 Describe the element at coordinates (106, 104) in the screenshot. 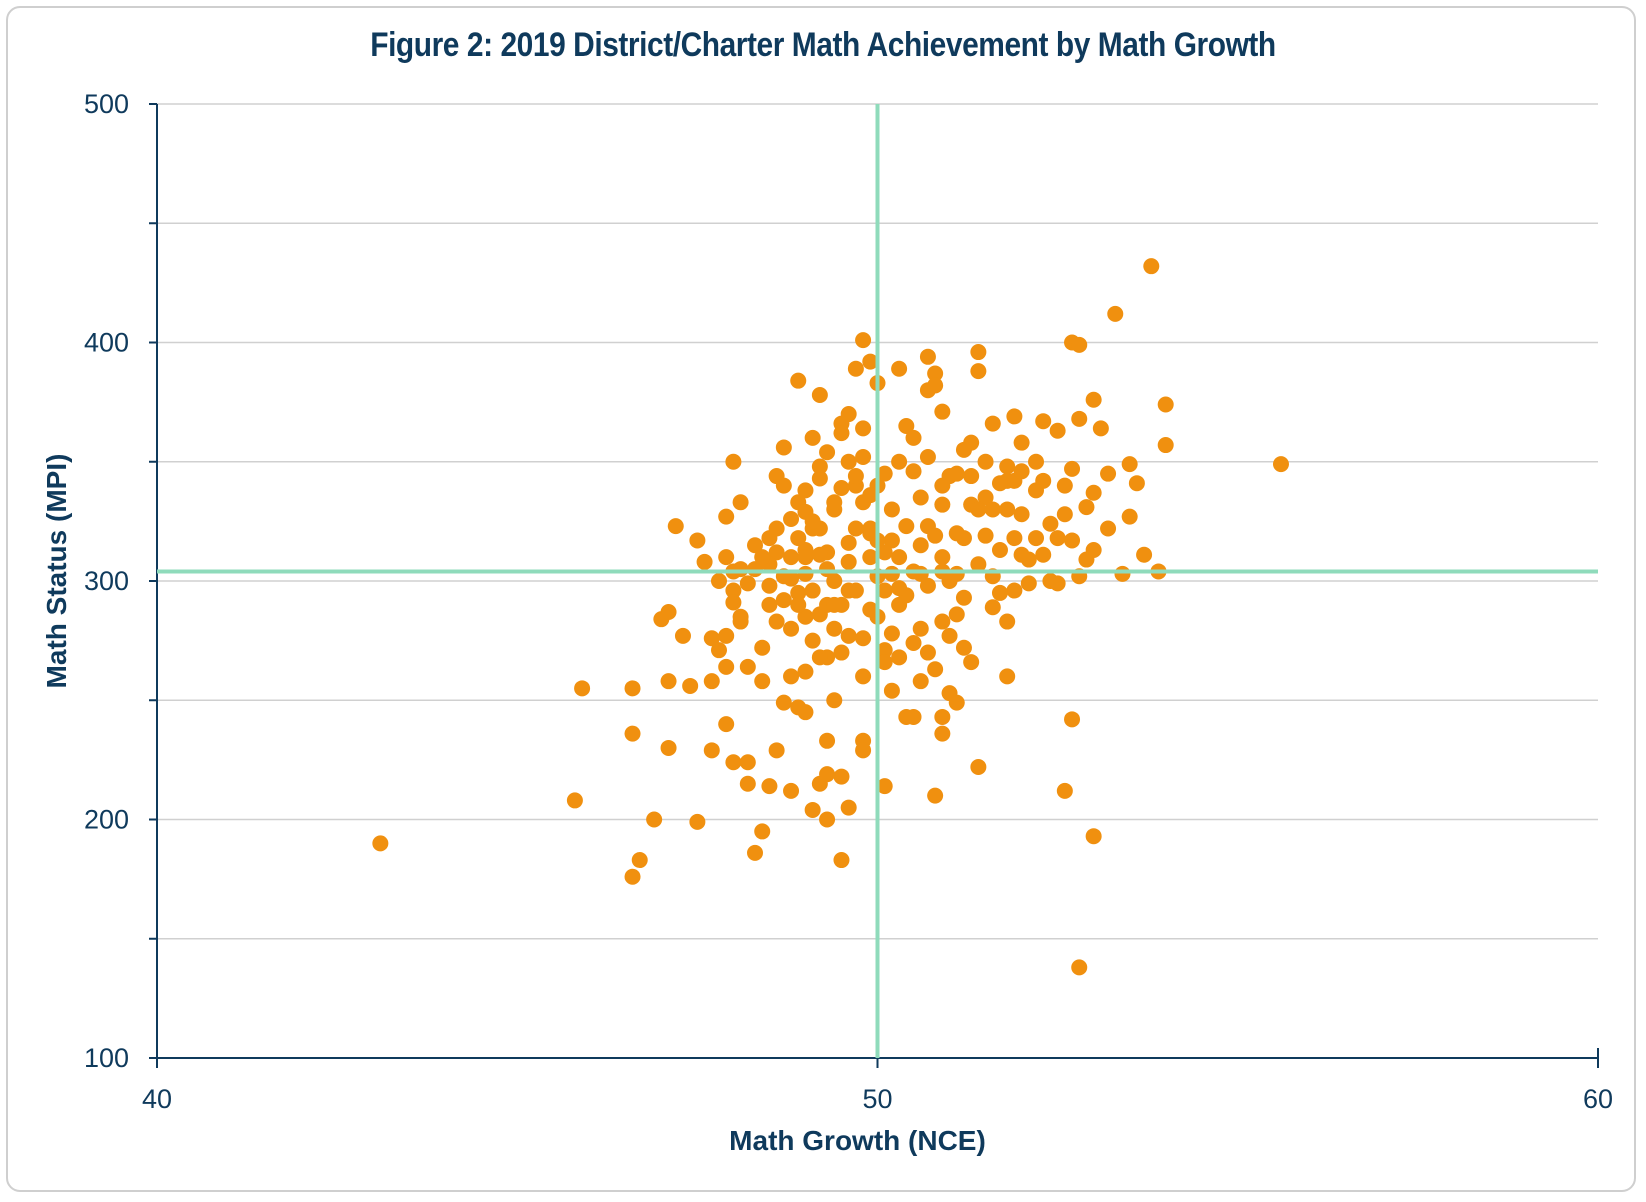

I see `y-tick-label: 500` at that location.